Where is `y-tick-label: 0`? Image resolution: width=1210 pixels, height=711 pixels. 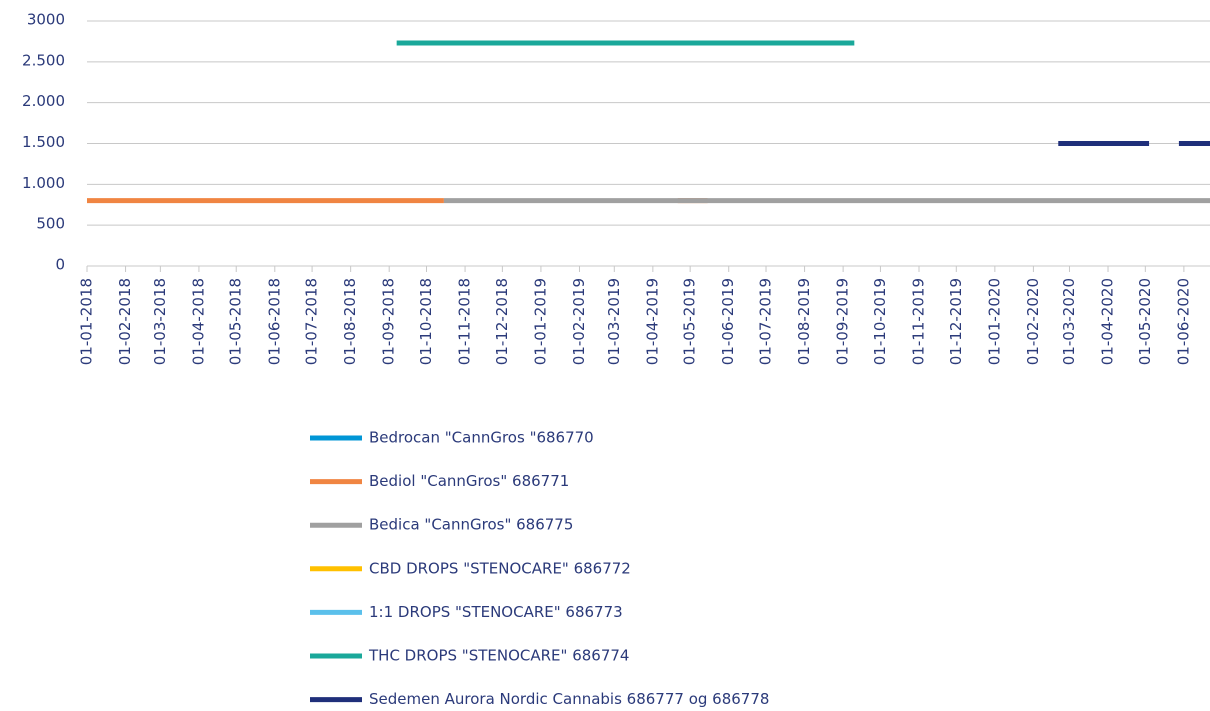 y-tick-label: 0 is located at coordinates (60, 265).